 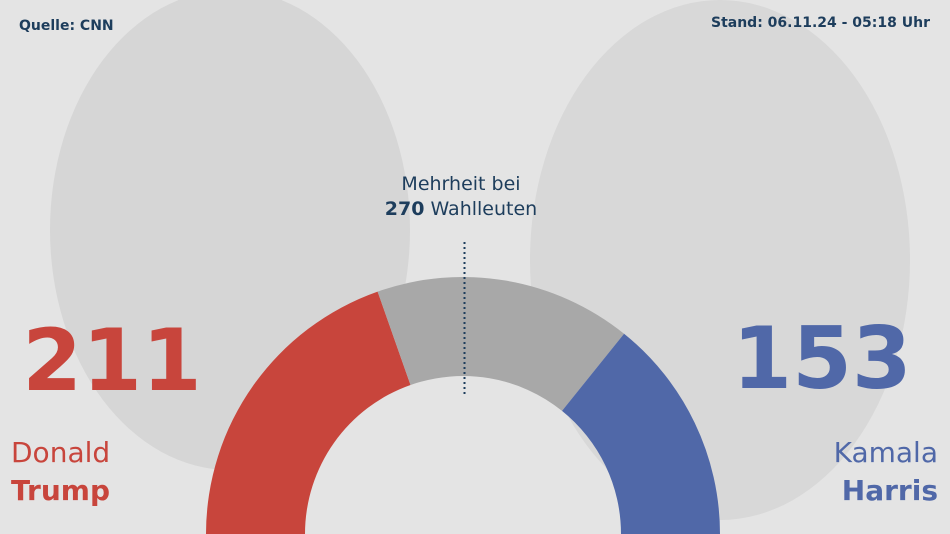 What do you see at coordinates (60, 490) in the screenshot?
I see `candidate-last-name: Trump` at bounding box center [60, 490].